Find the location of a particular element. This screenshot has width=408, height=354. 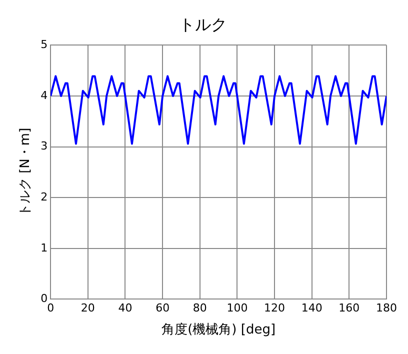

y-tick-label: 1 is located at coordinates (44, 247).